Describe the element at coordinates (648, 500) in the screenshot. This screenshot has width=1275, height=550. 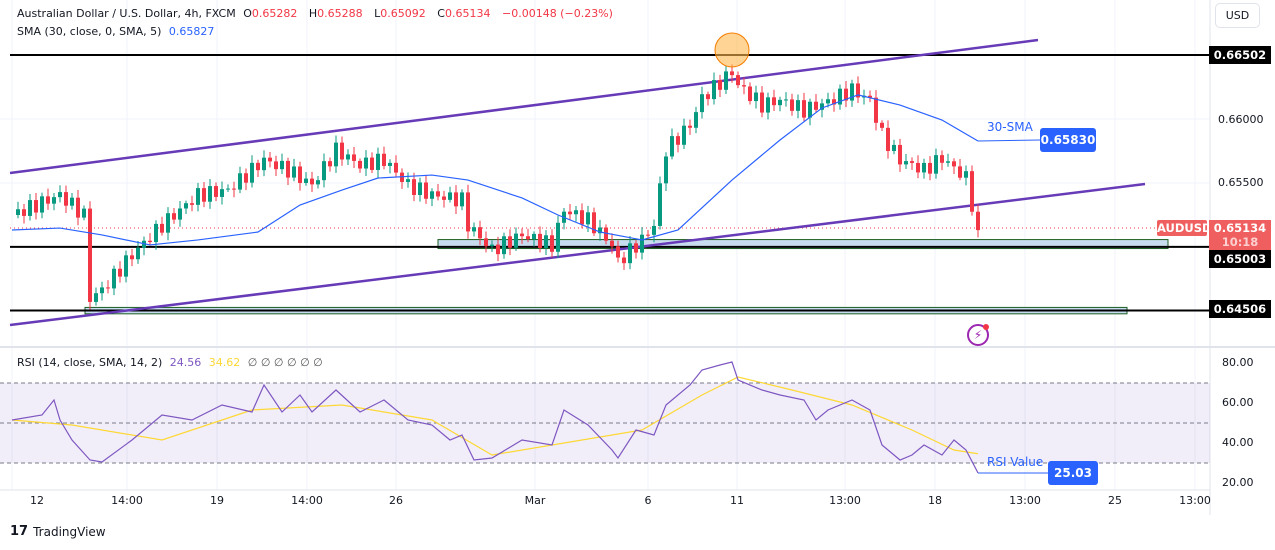
I see `time-tick: 6` at that location.